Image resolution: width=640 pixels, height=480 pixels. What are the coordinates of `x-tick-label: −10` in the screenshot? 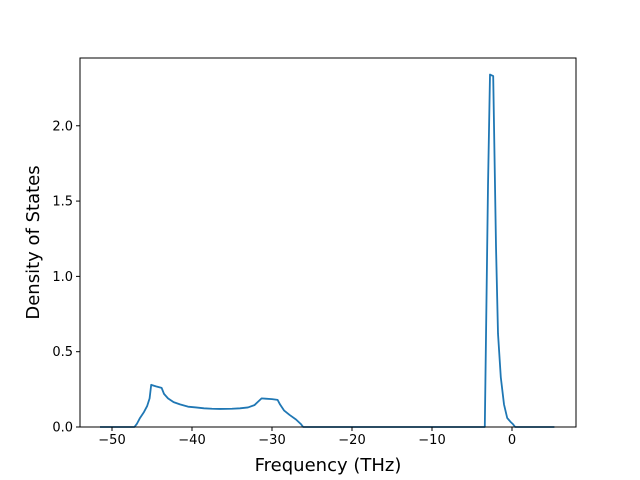 It's located at (431, 440).